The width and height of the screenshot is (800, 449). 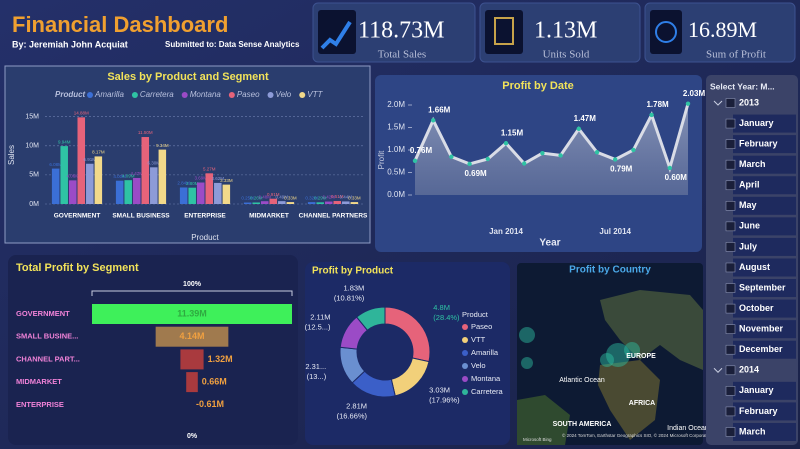 What do you see at coordinates (141, 216) in the screenshot?
I see `x-tick-label: SMALL BUSINESS` at bounding box center [141, 216].